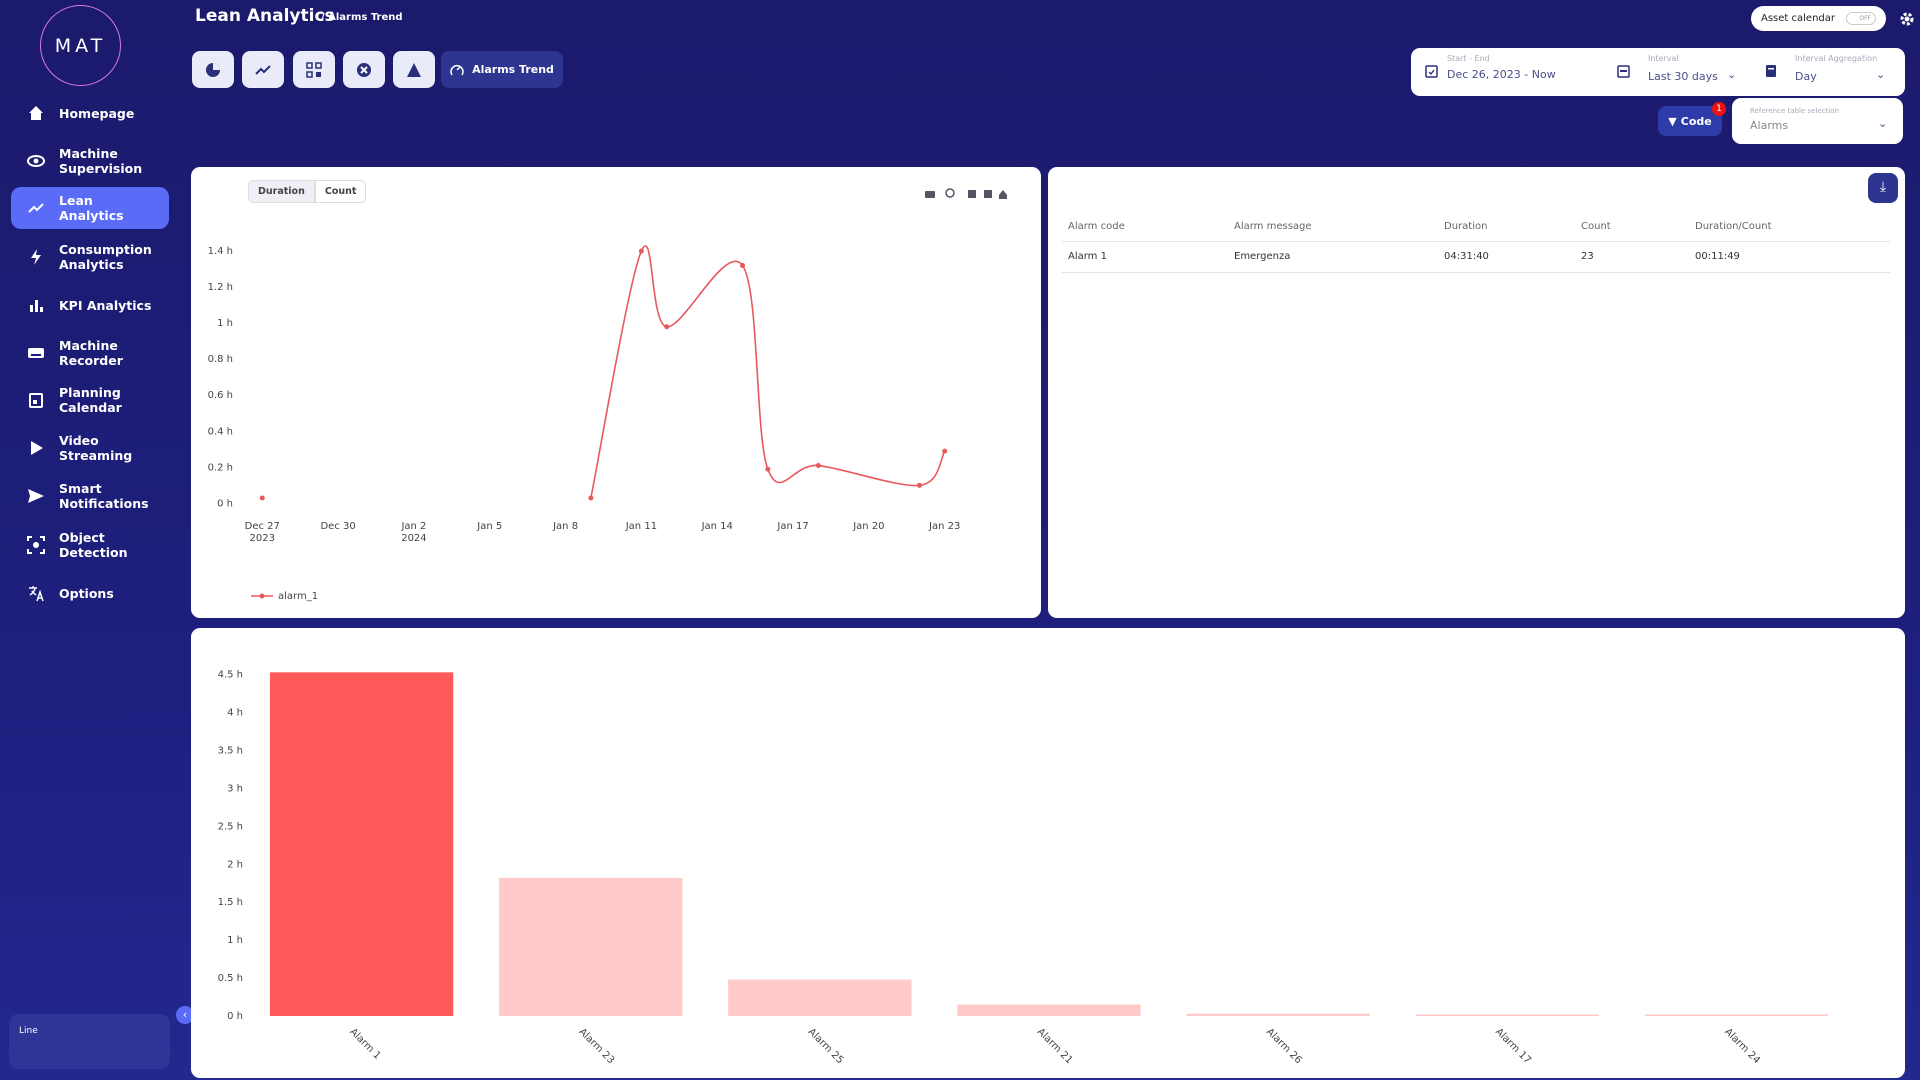 This screenshot has width=1920, height=1080. Describe the element at coordinates (1883, 188) in the screenshot. I see `download-button: ⤓` at that location.